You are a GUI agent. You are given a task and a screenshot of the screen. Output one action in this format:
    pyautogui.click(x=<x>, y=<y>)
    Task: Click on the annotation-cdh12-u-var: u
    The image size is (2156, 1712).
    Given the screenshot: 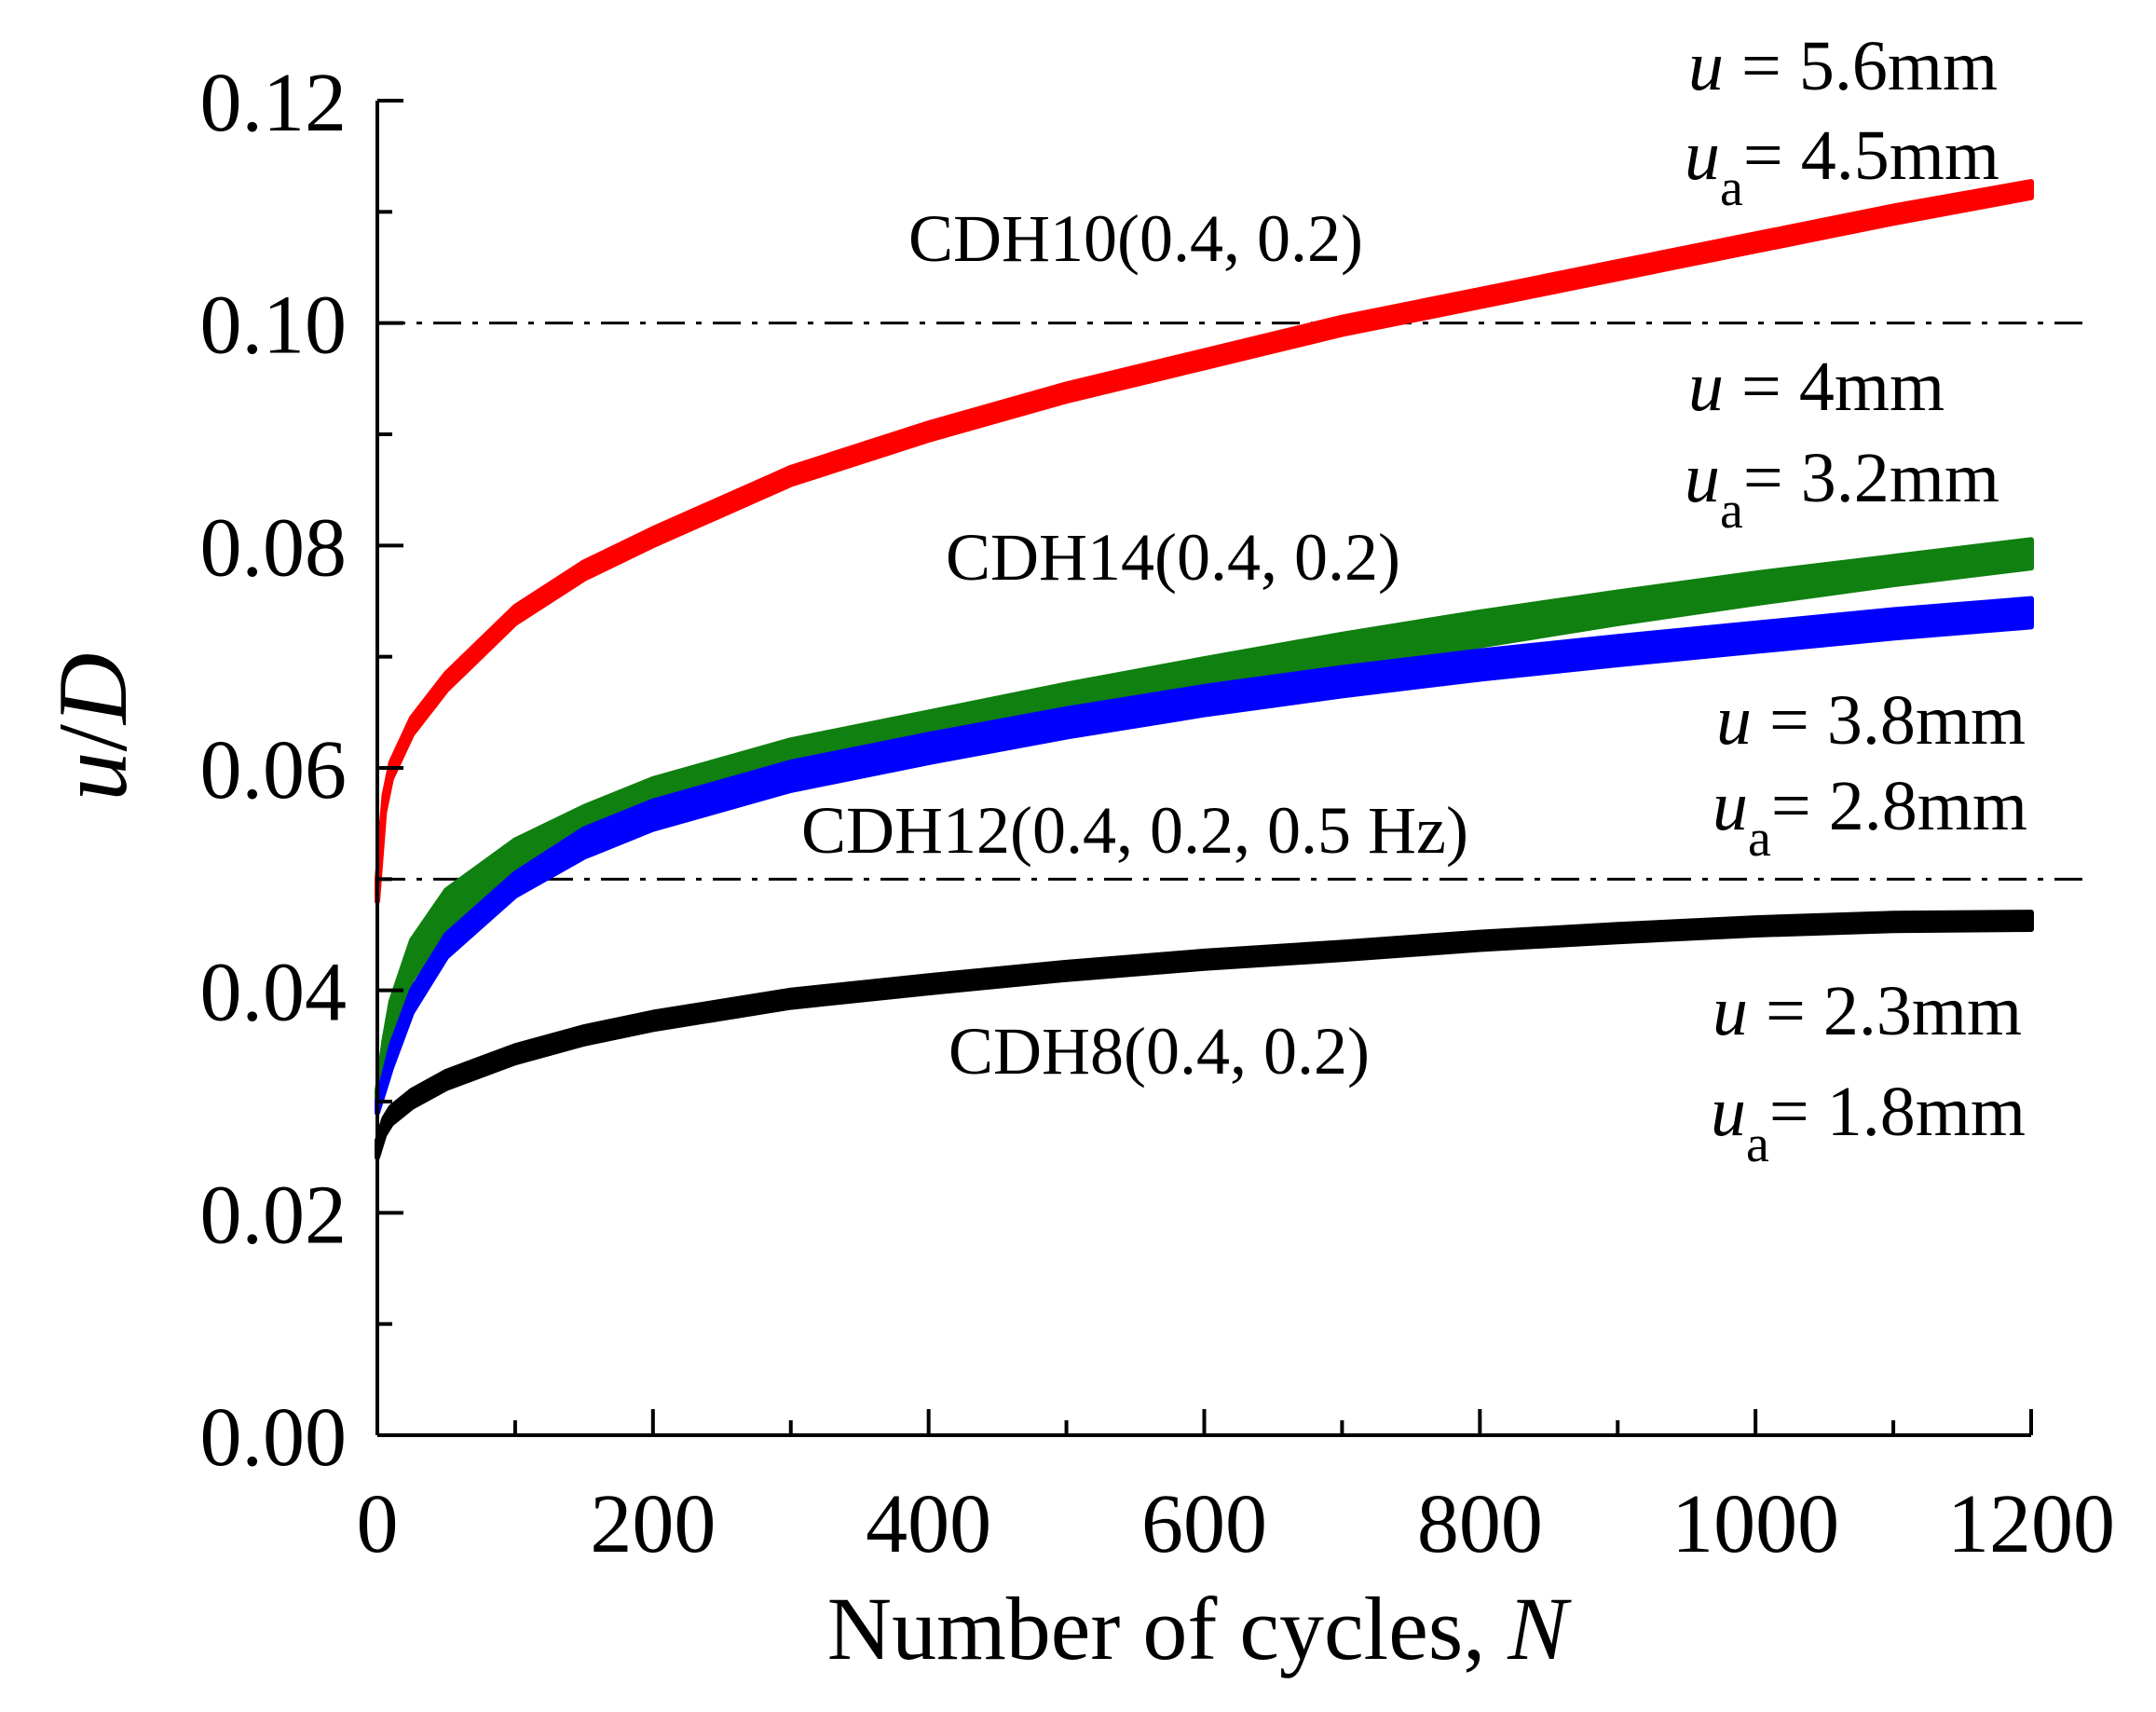 What is the action you would take?
    pyautogui.click(x=1734, y=720)
    